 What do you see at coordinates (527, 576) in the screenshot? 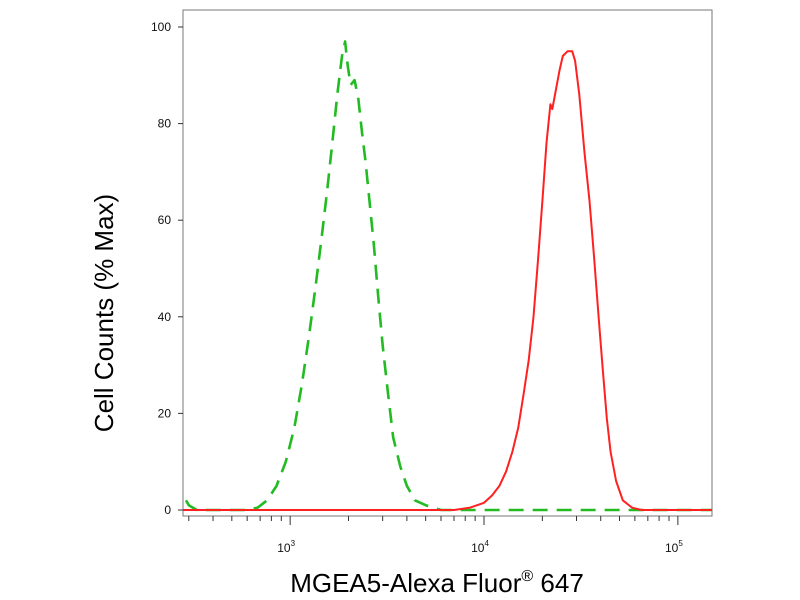
I see `registered-mark: ®` at bounding box center [527, 576].